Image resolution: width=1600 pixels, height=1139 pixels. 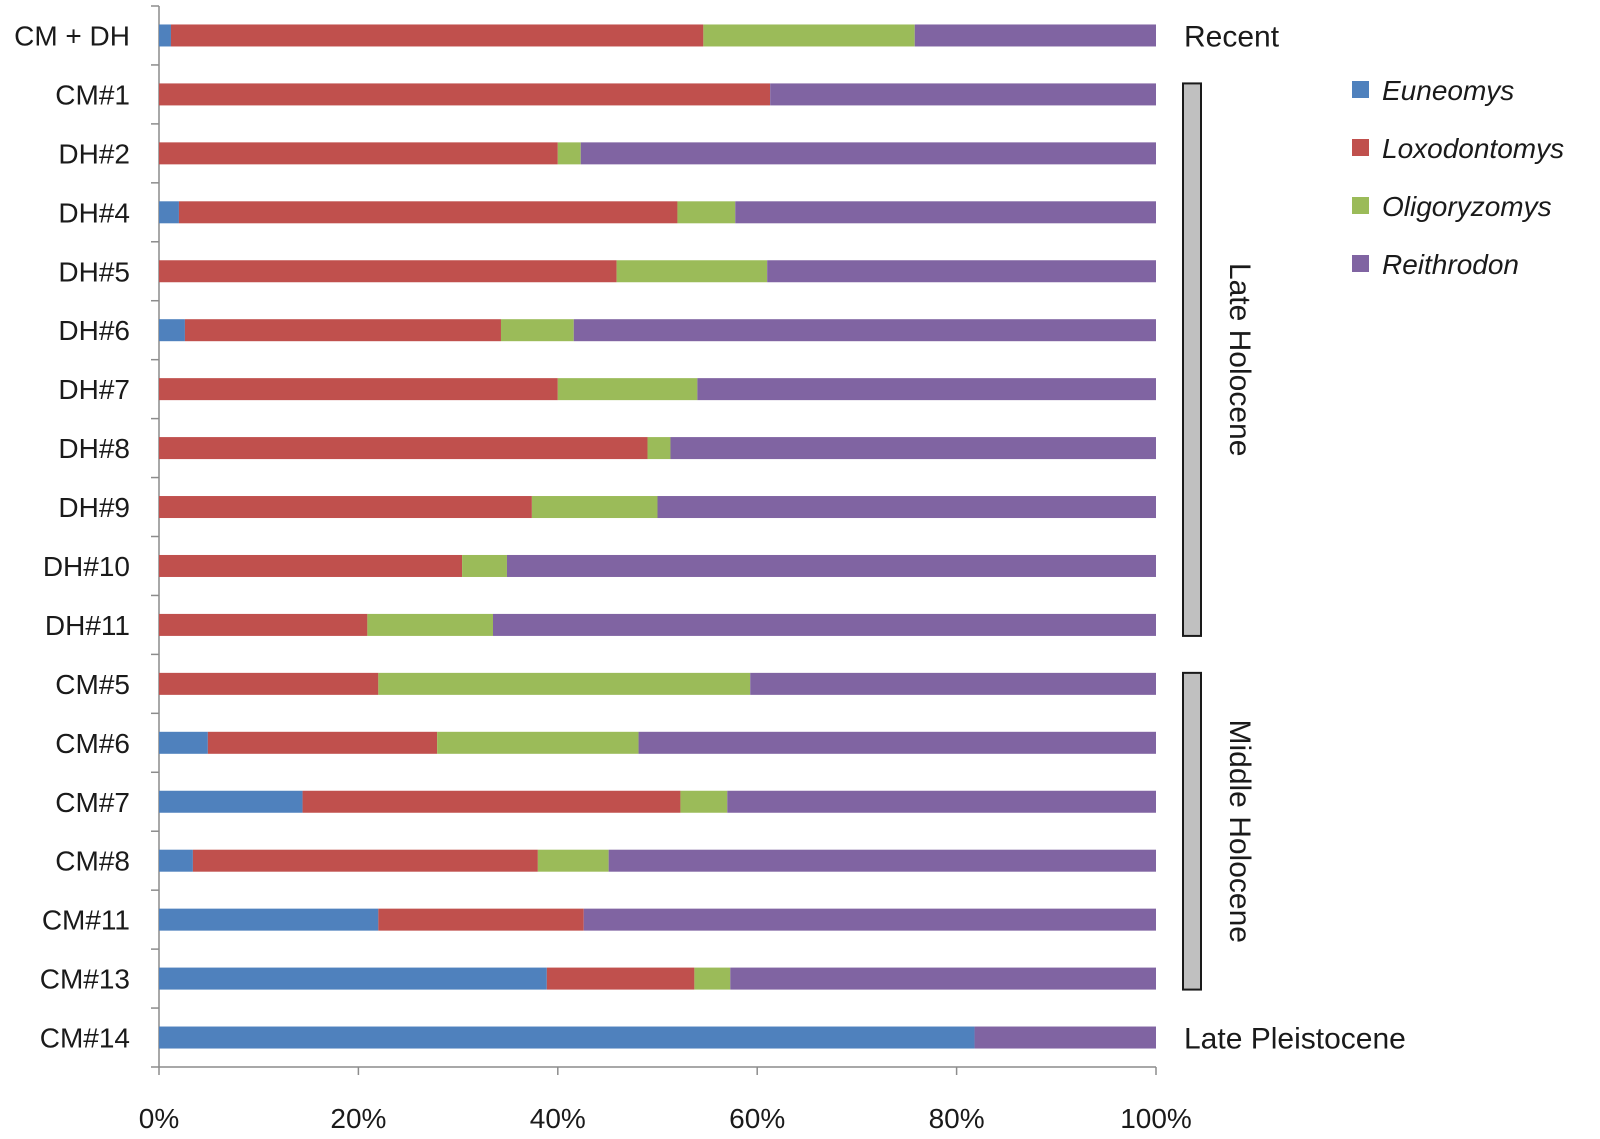 What do you see at coordinates (94, 448) in the screenshot?
I see `category-label-dh-8: DH#8` at bounding box center [94, 448].